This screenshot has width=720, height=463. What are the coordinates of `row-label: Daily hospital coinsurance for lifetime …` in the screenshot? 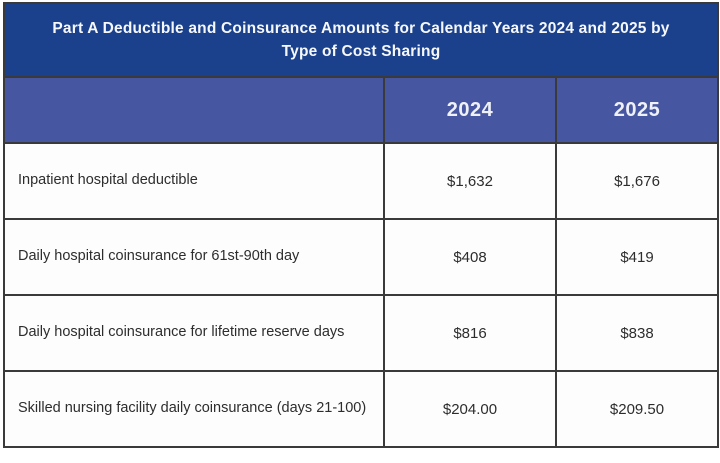 It's located at (194, 333).